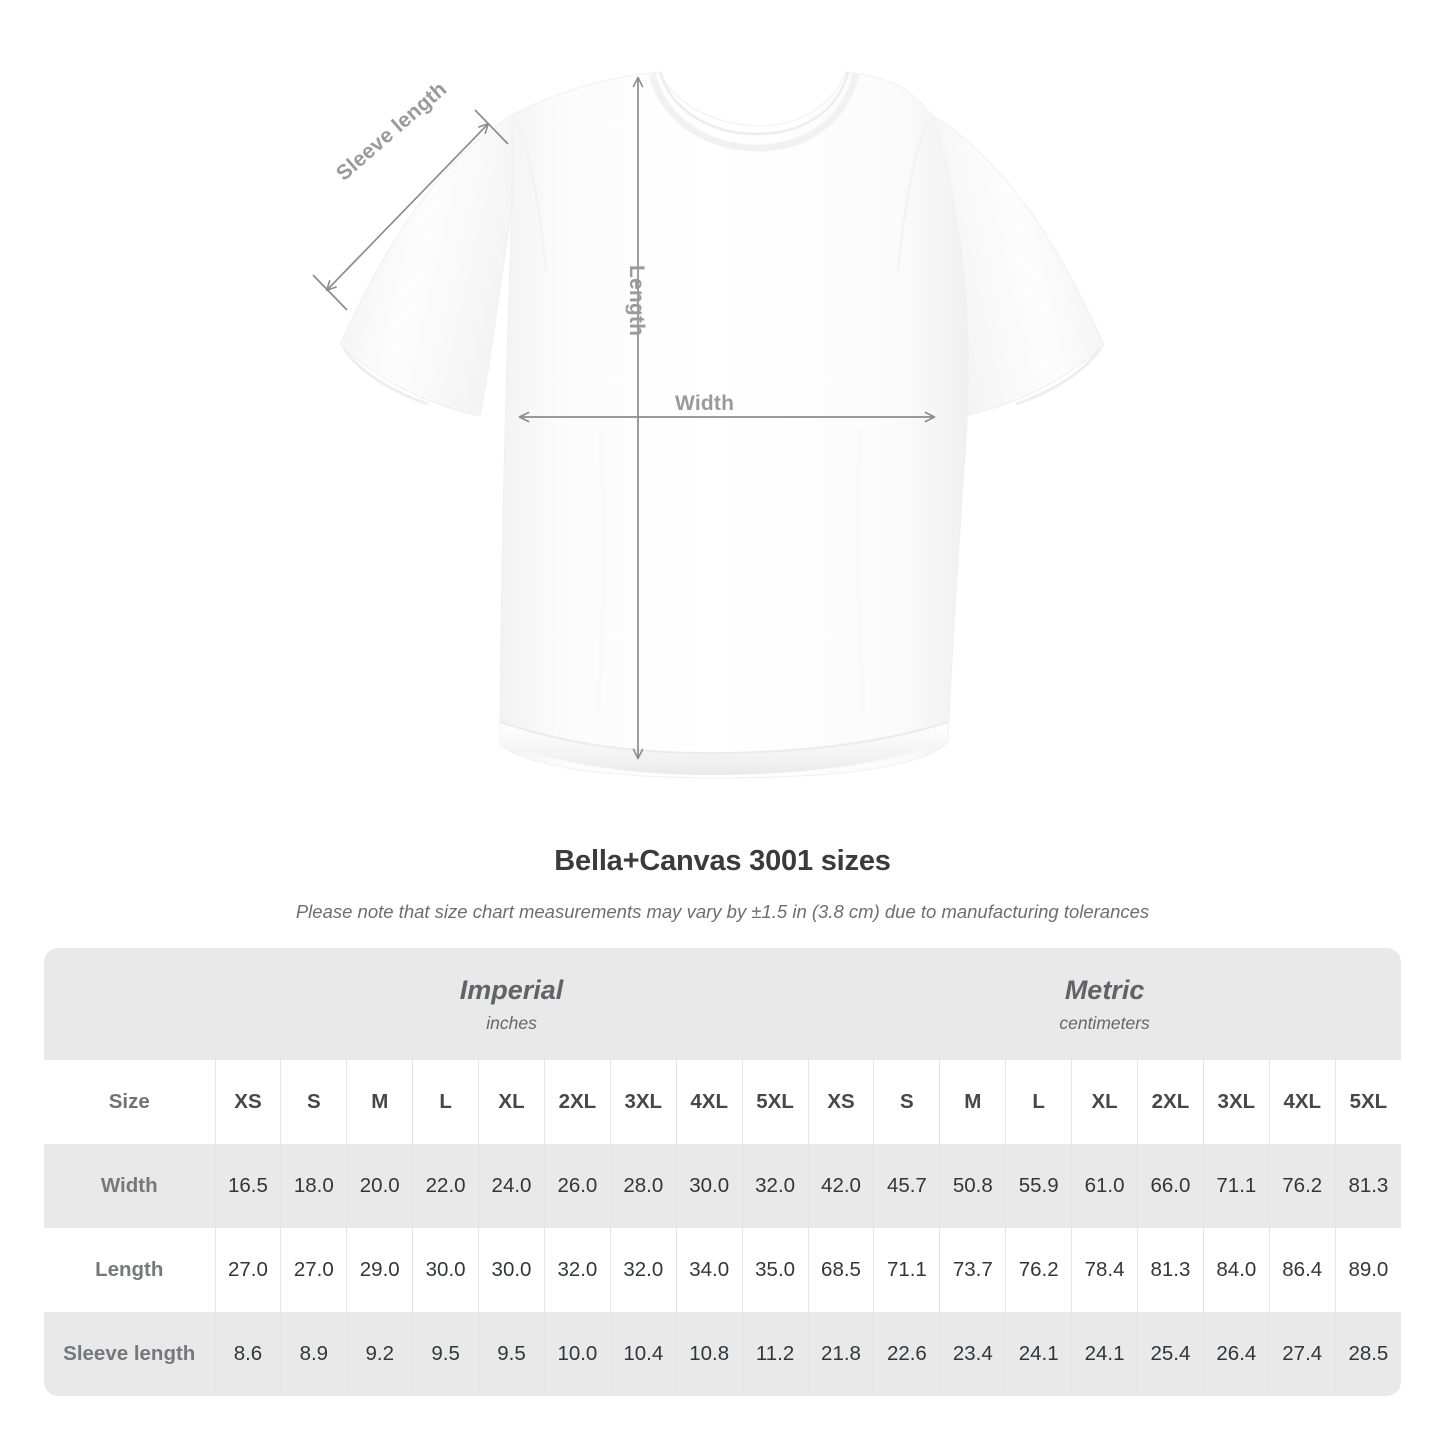 This screenshot has height=1445, width=1445. What do you see at coordinates (1038, 1186) in the screenshot?
I see `table-cell: 55.9` at bounding box center [1038, 1186].